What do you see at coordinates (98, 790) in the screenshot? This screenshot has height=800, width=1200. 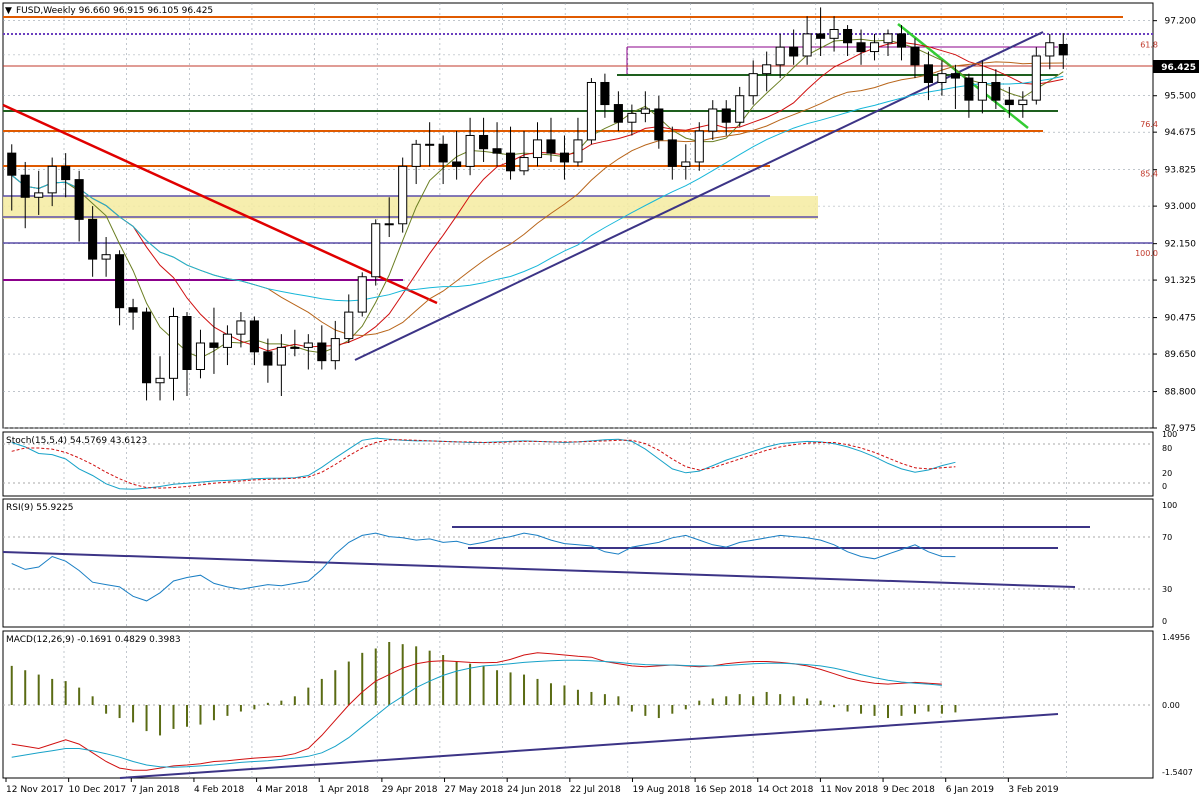 I see `time-tick-label: 10 Dec 2017` at bounding box center [98, 790].